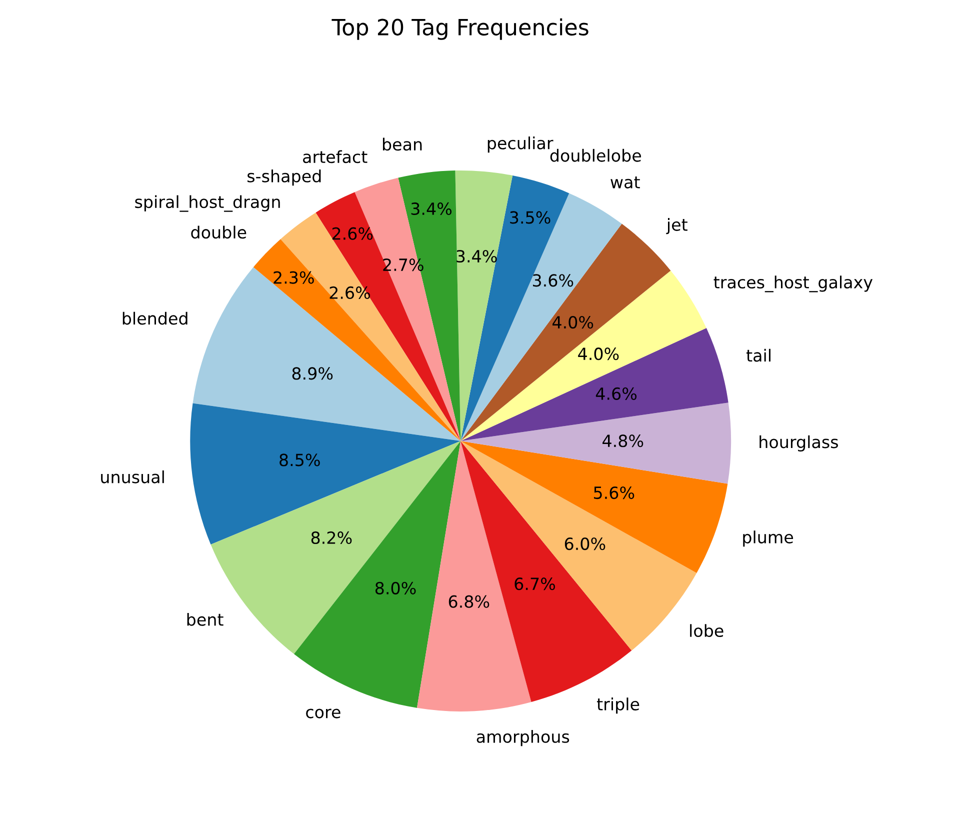  What do you see at coordinates (534, 584) in the screenshot?
I see `data-label: 6.7%` at bounding box center [534, 584].